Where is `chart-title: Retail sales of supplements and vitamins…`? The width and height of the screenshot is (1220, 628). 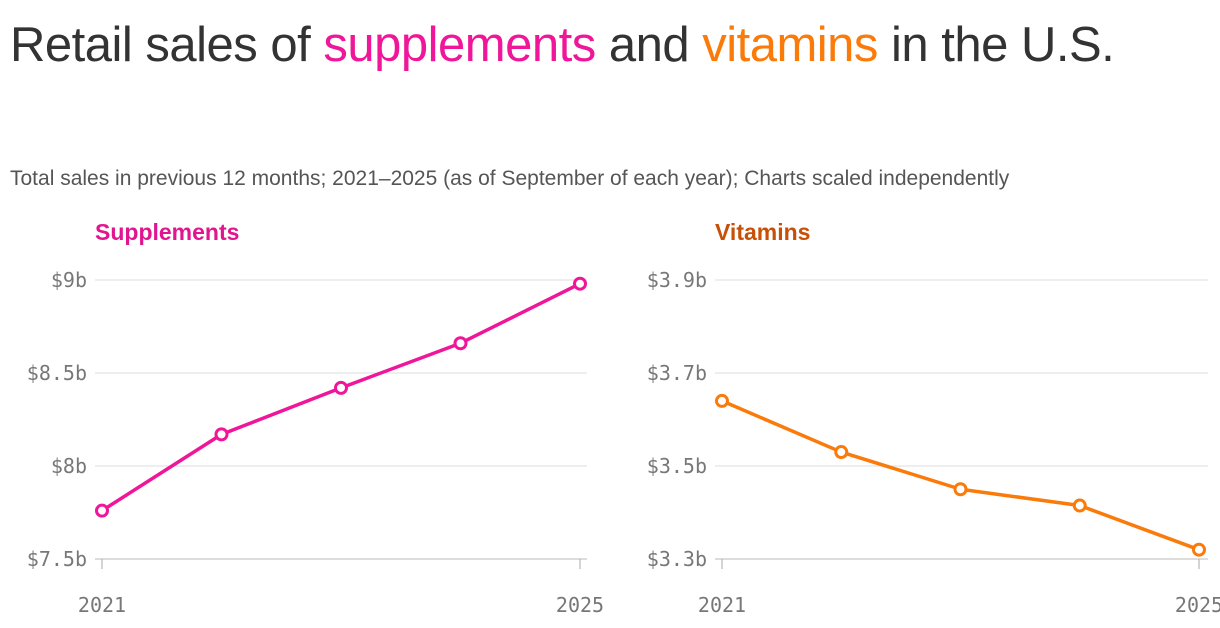
chart-title: Retail sales of supplements and vitamins… is located at coordinates (600, 45).